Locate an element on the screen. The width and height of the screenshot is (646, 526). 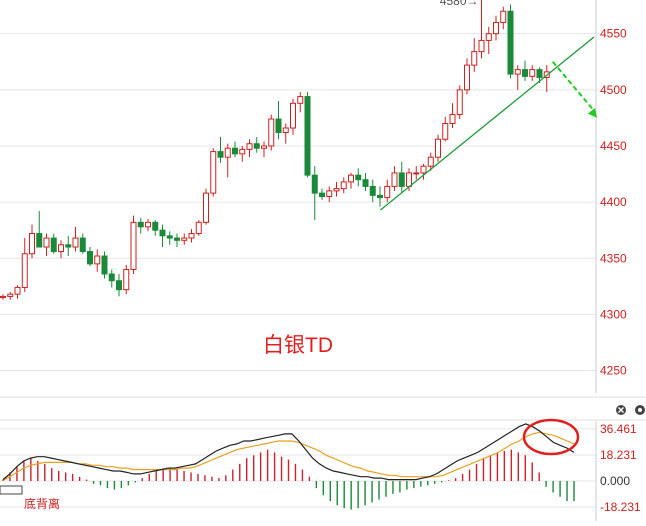
macd-dea-line is located at coordinates (288, 456).